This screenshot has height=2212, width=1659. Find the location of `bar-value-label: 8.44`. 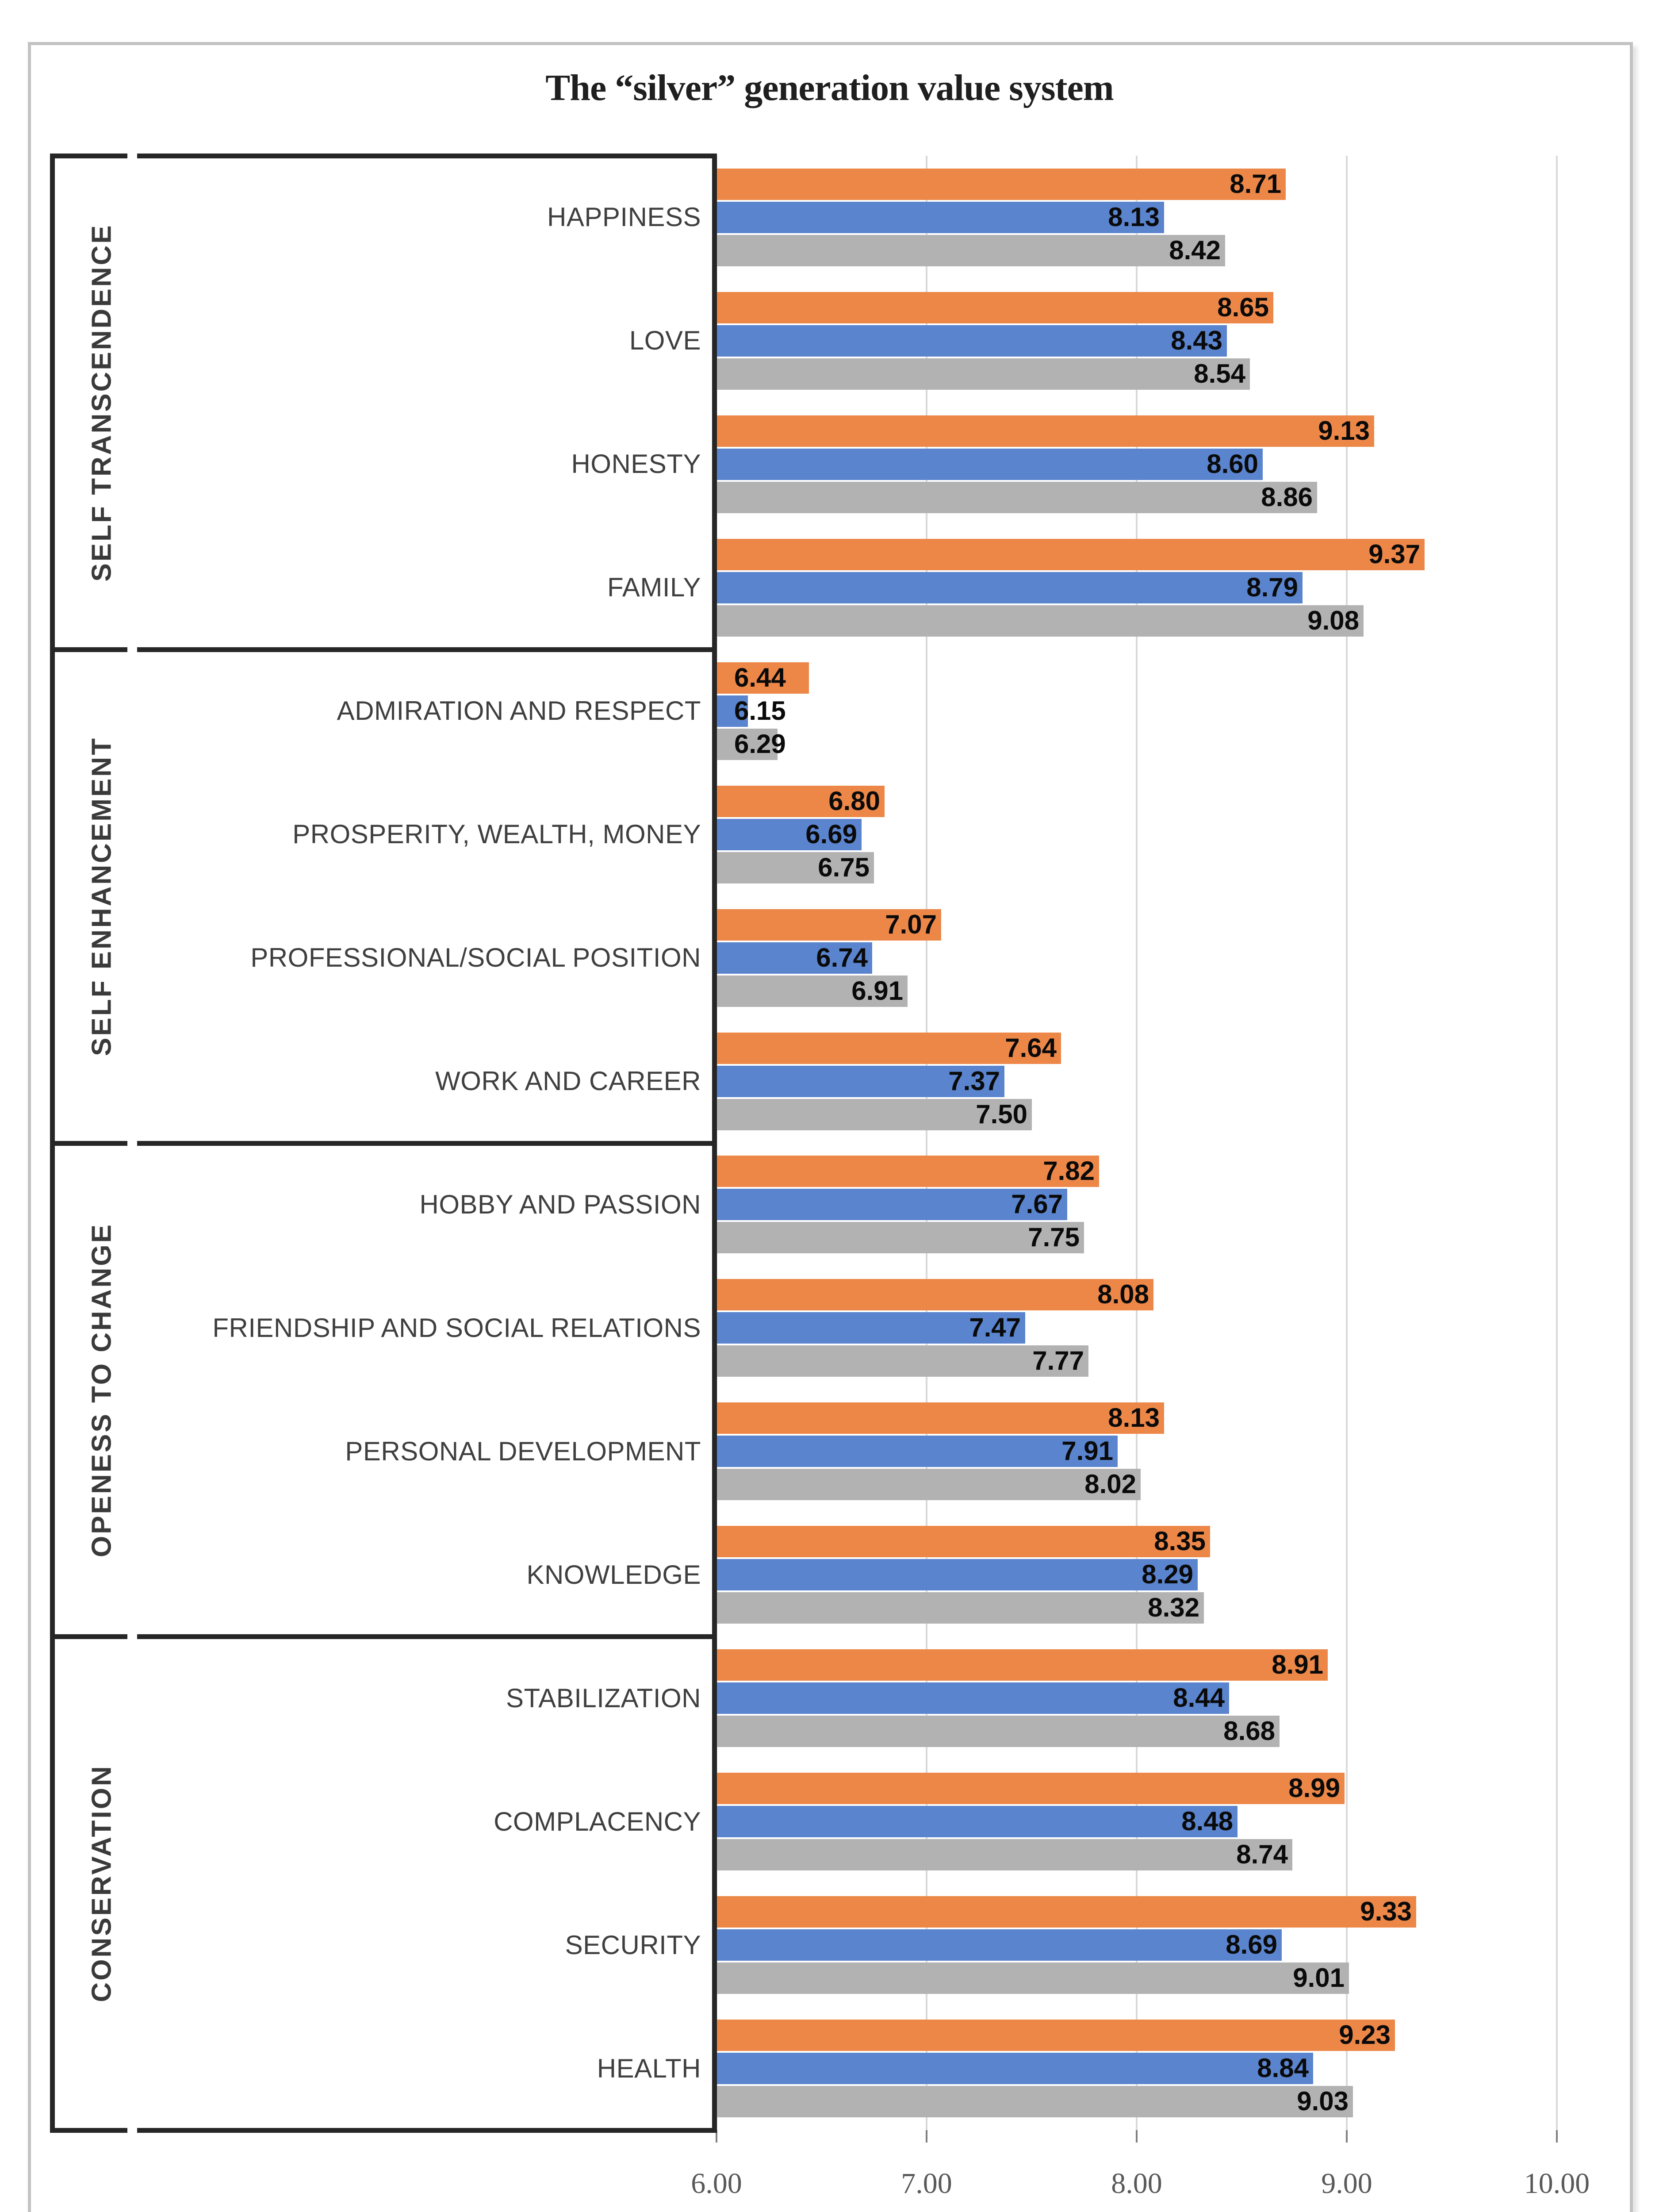

bar-value-label: 8.44 is located at coordinates (1199, 1698).